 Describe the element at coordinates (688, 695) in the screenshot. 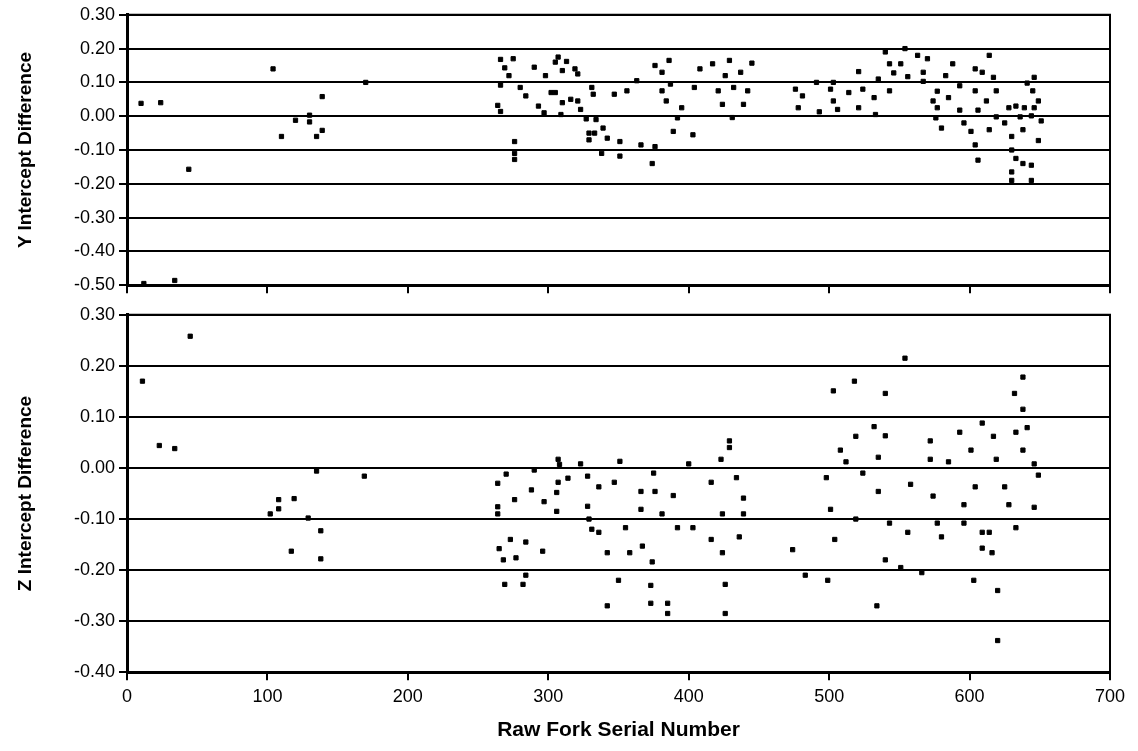

I see `x-tick-label: 400` at that location.